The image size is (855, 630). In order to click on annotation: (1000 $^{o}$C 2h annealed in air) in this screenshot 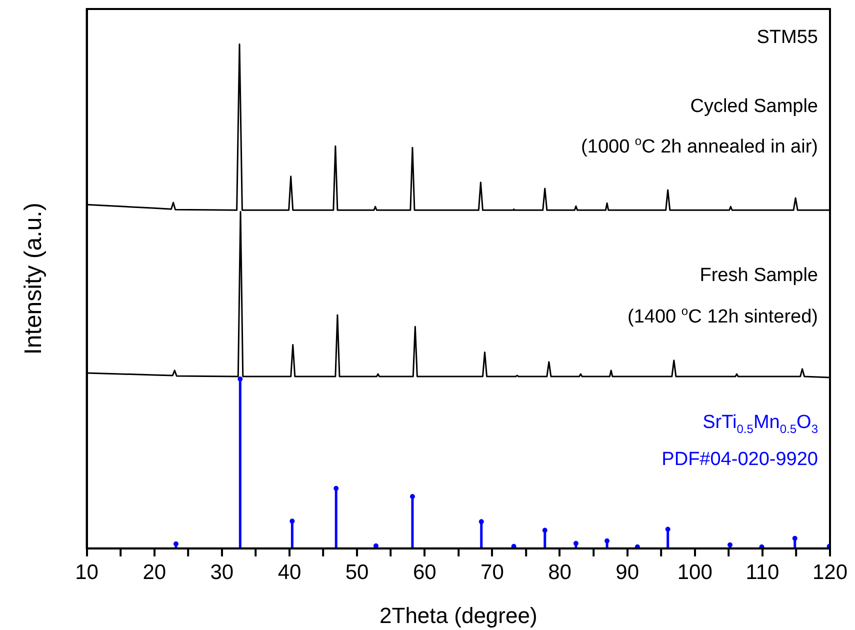, I will do `click(699, 146)`.